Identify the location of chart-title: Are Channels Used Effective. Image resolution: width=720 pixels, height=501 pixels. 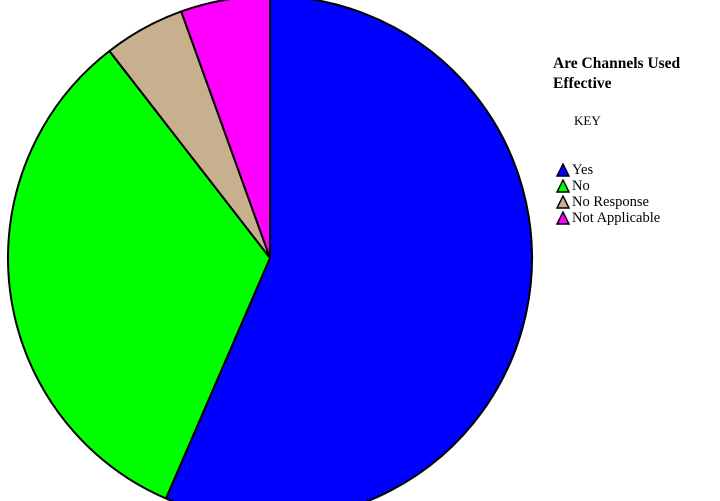
(617, 73).